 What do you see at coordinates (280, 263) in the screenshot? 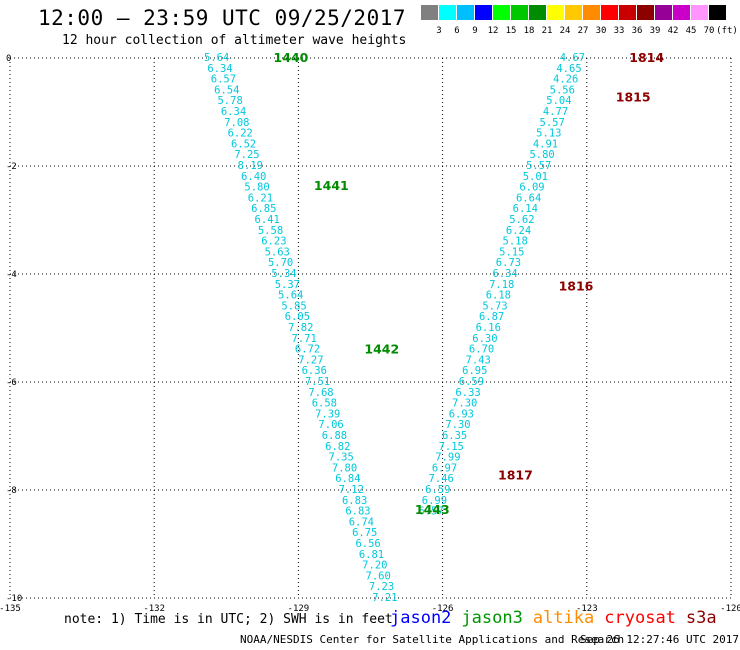
I see `swh-value: 5.70` at bounding box center [280, 263].